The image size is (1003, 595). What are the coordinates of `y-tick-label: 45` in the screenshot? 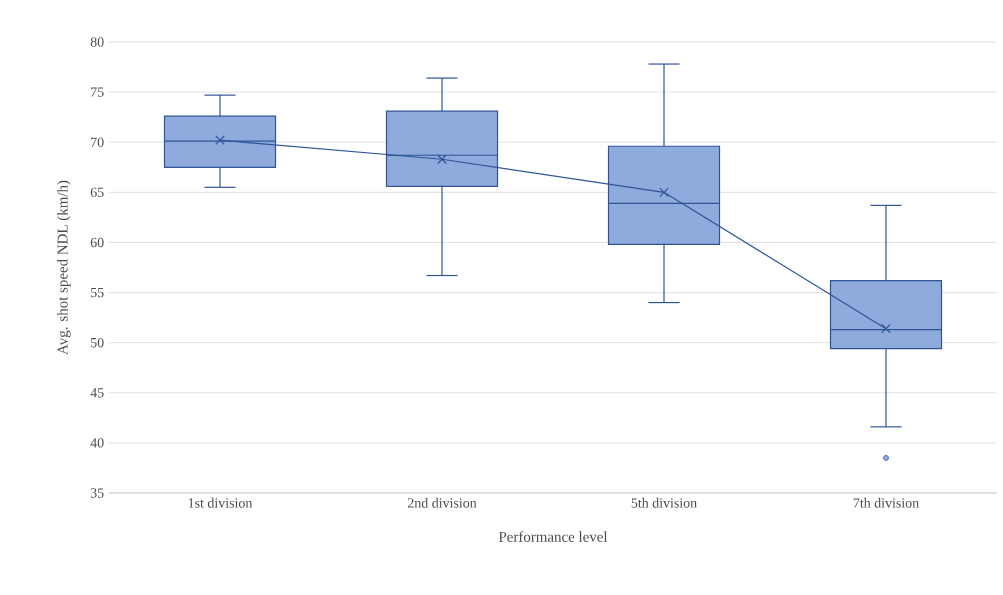 It's located at (97, 393).